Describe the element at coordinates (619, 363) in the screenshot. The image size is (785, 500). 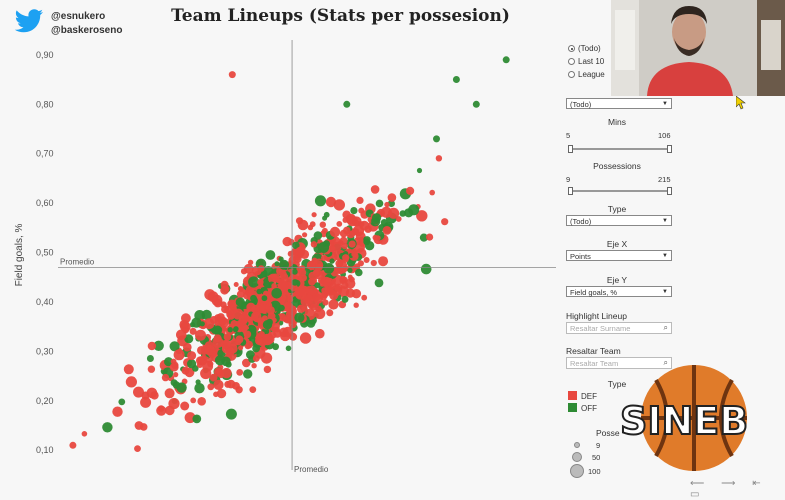
I see `resaltar-team-input: Resaltar Team ⌕` at that location.